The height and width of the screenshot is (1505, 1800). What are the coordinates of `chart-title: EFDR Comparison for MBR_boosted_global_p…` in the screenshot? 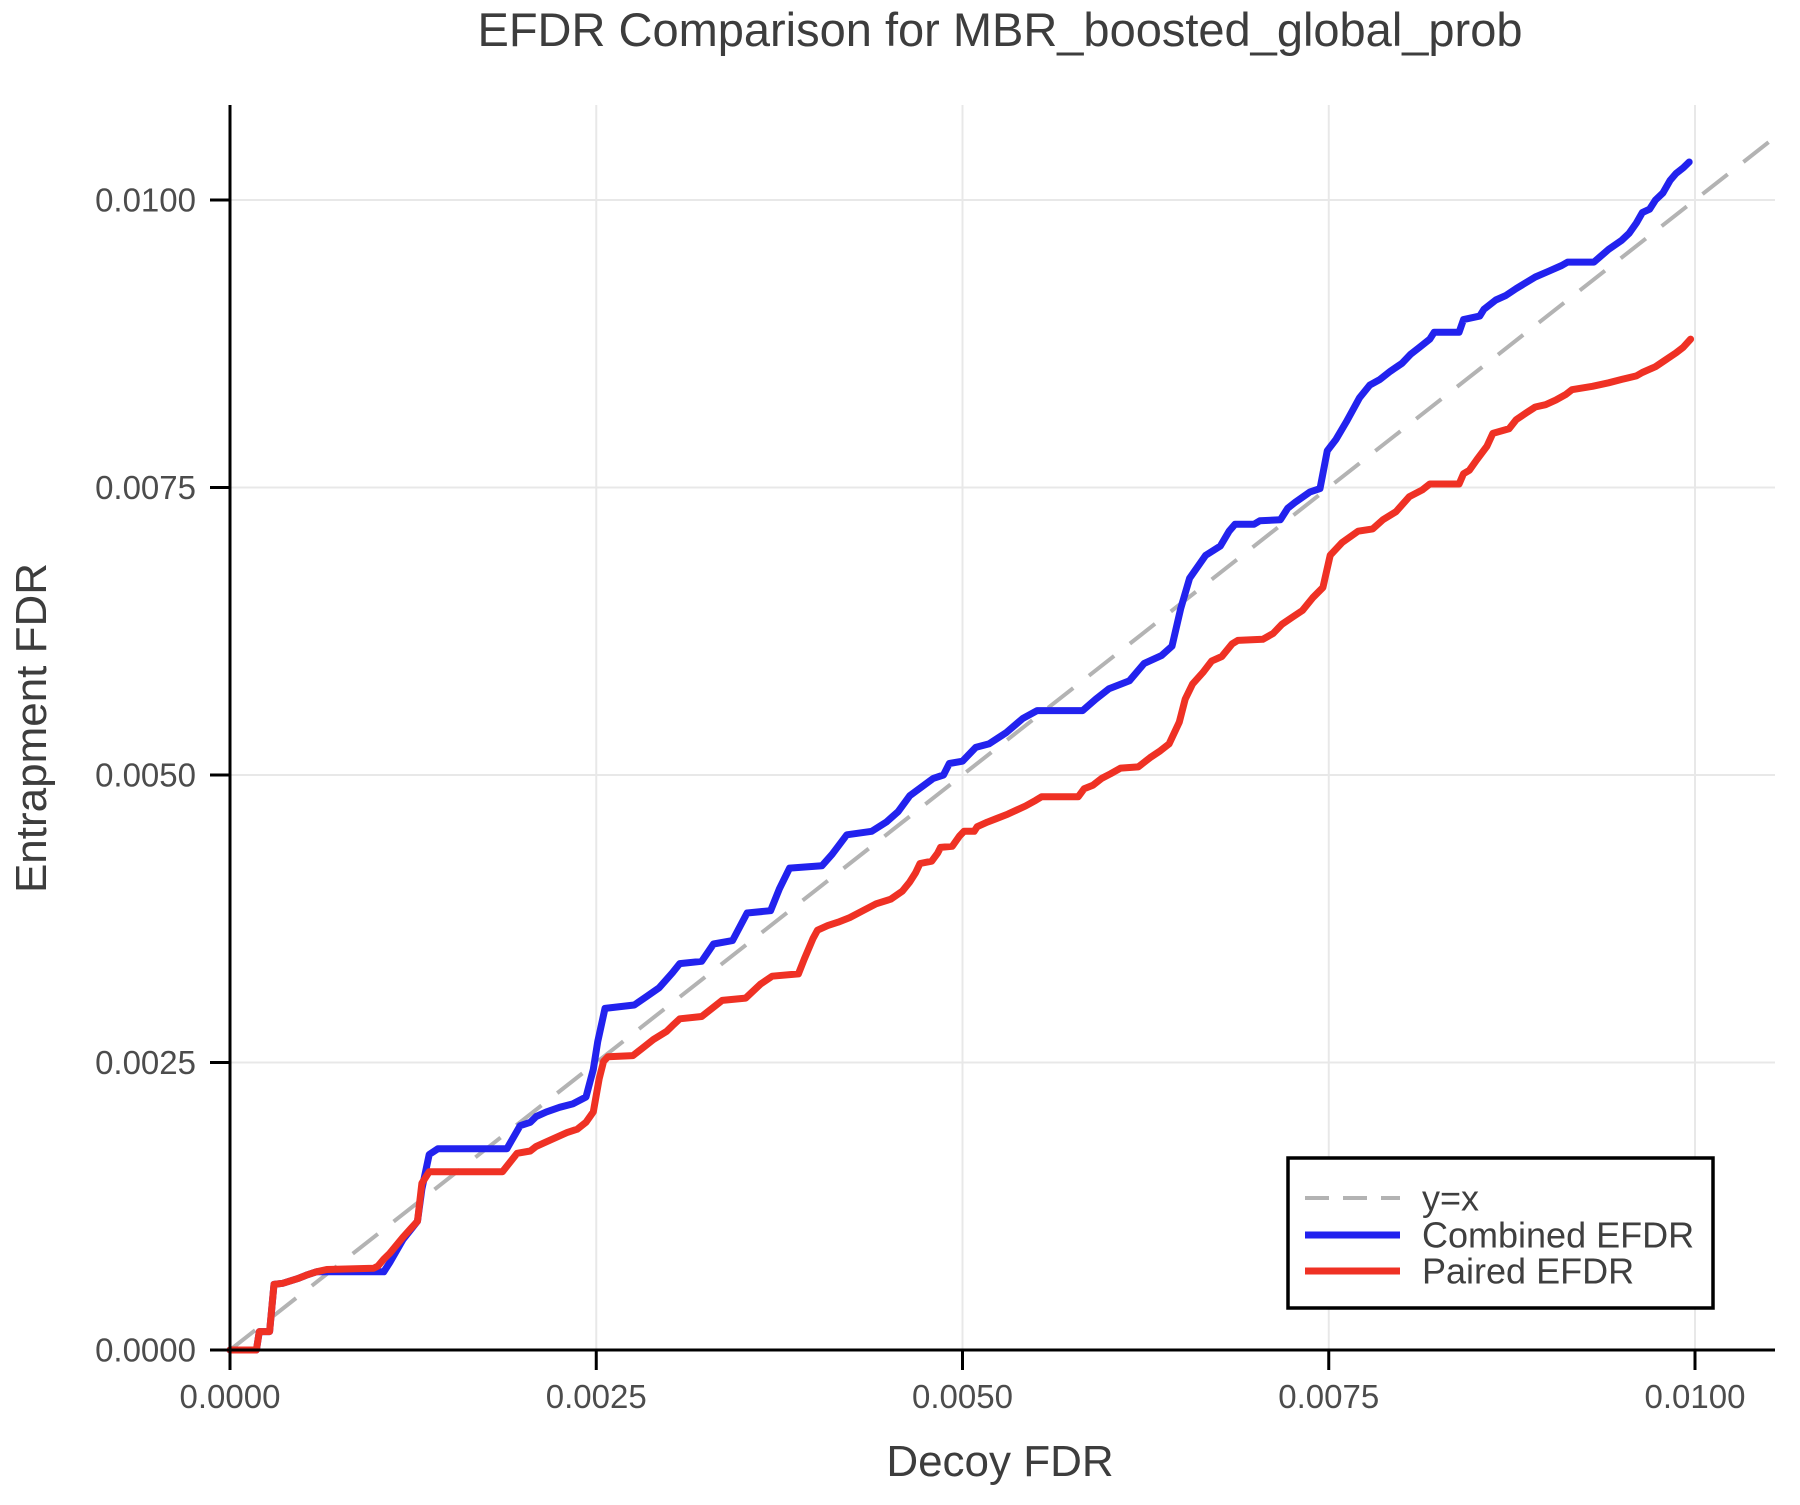 It's located at (1000, 29).